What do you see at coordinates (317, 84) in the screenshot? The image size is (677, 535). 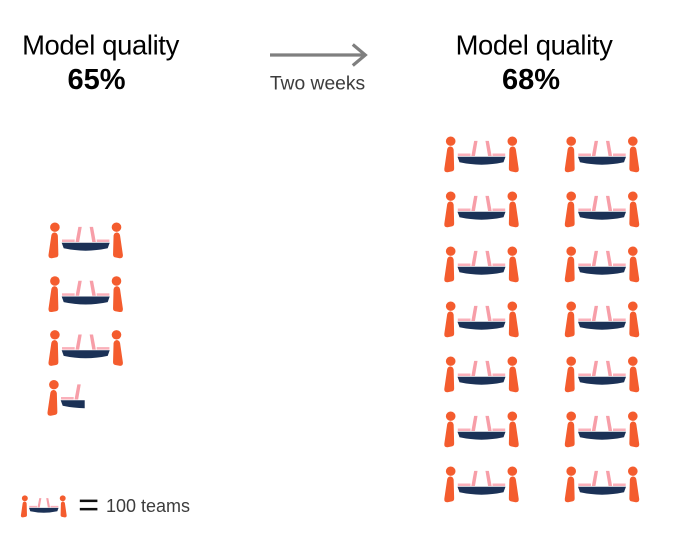 I see `svg-text: Two weeks` at bounding box center [317, 84].